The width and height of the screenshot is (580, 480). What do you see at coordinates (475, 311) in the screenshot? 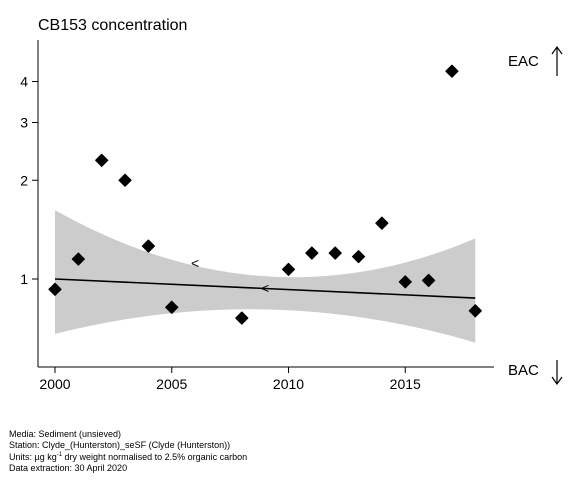
I see `data-point-2018` at bounding box center [475, 311].